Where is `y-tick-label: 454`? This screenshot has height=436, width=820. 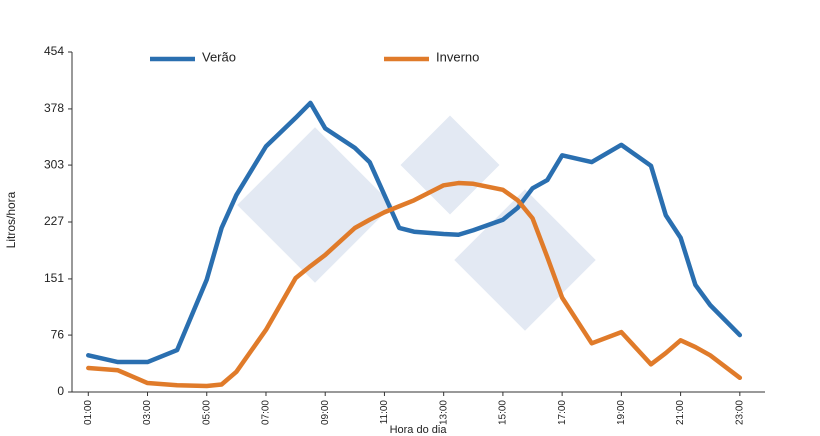
y-tick-label: 454 is located at coordinates (54, 51).